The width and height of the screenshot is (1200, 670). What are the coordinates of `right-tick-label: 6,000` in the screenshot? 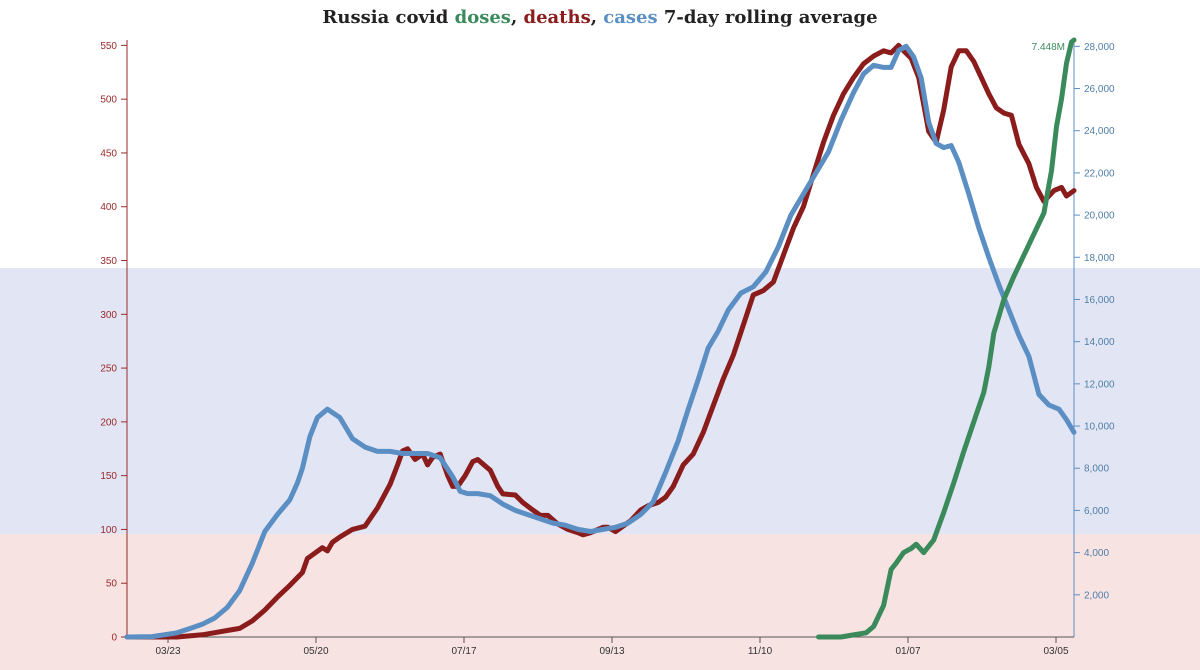 It's located at (1096, 511).